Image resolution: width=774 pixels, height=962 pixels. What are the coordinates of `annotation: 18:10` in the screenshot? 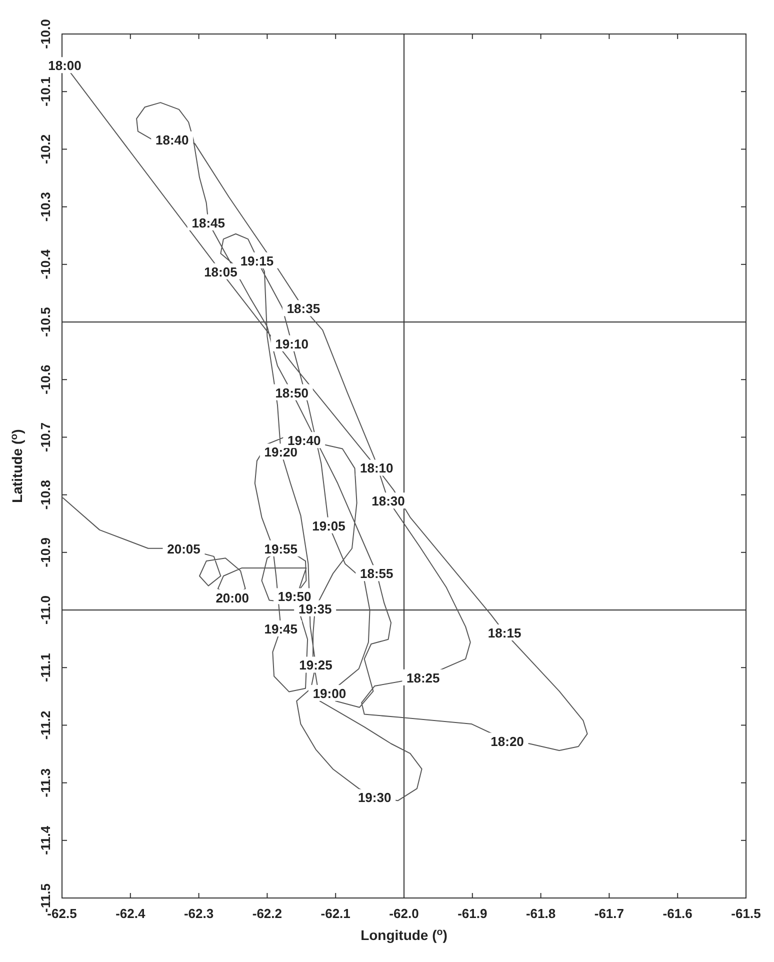 It's located at (377, 468).